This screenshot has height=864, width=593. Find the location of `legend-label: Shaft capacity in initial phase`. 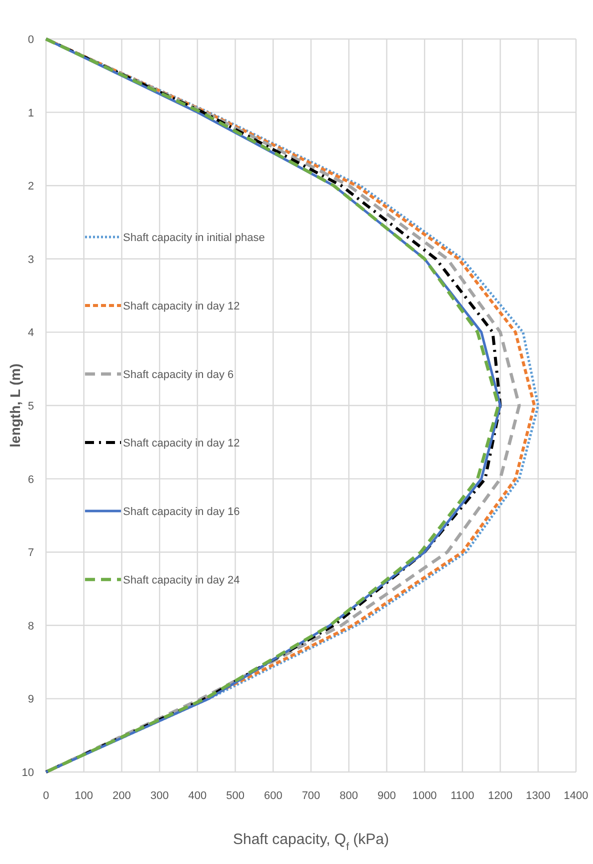

legend-label: Shaft capacity in initial phase is located at coordinates (194, 238).